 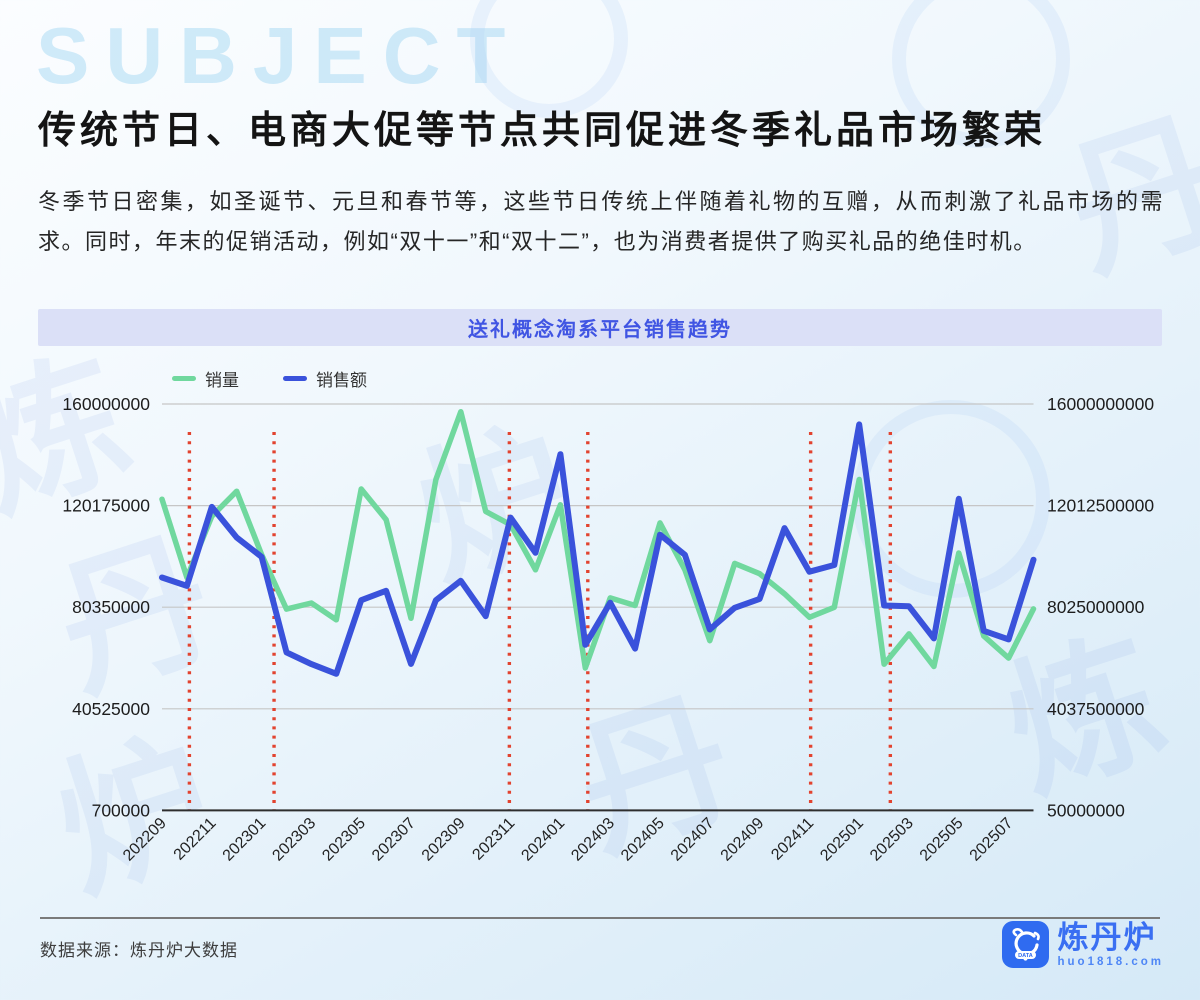 What do you see at coordinates (1100, 506) in the screenshot?
I see `right-axis-tick-label: 12012500000` at bounding box center [1100, 506].